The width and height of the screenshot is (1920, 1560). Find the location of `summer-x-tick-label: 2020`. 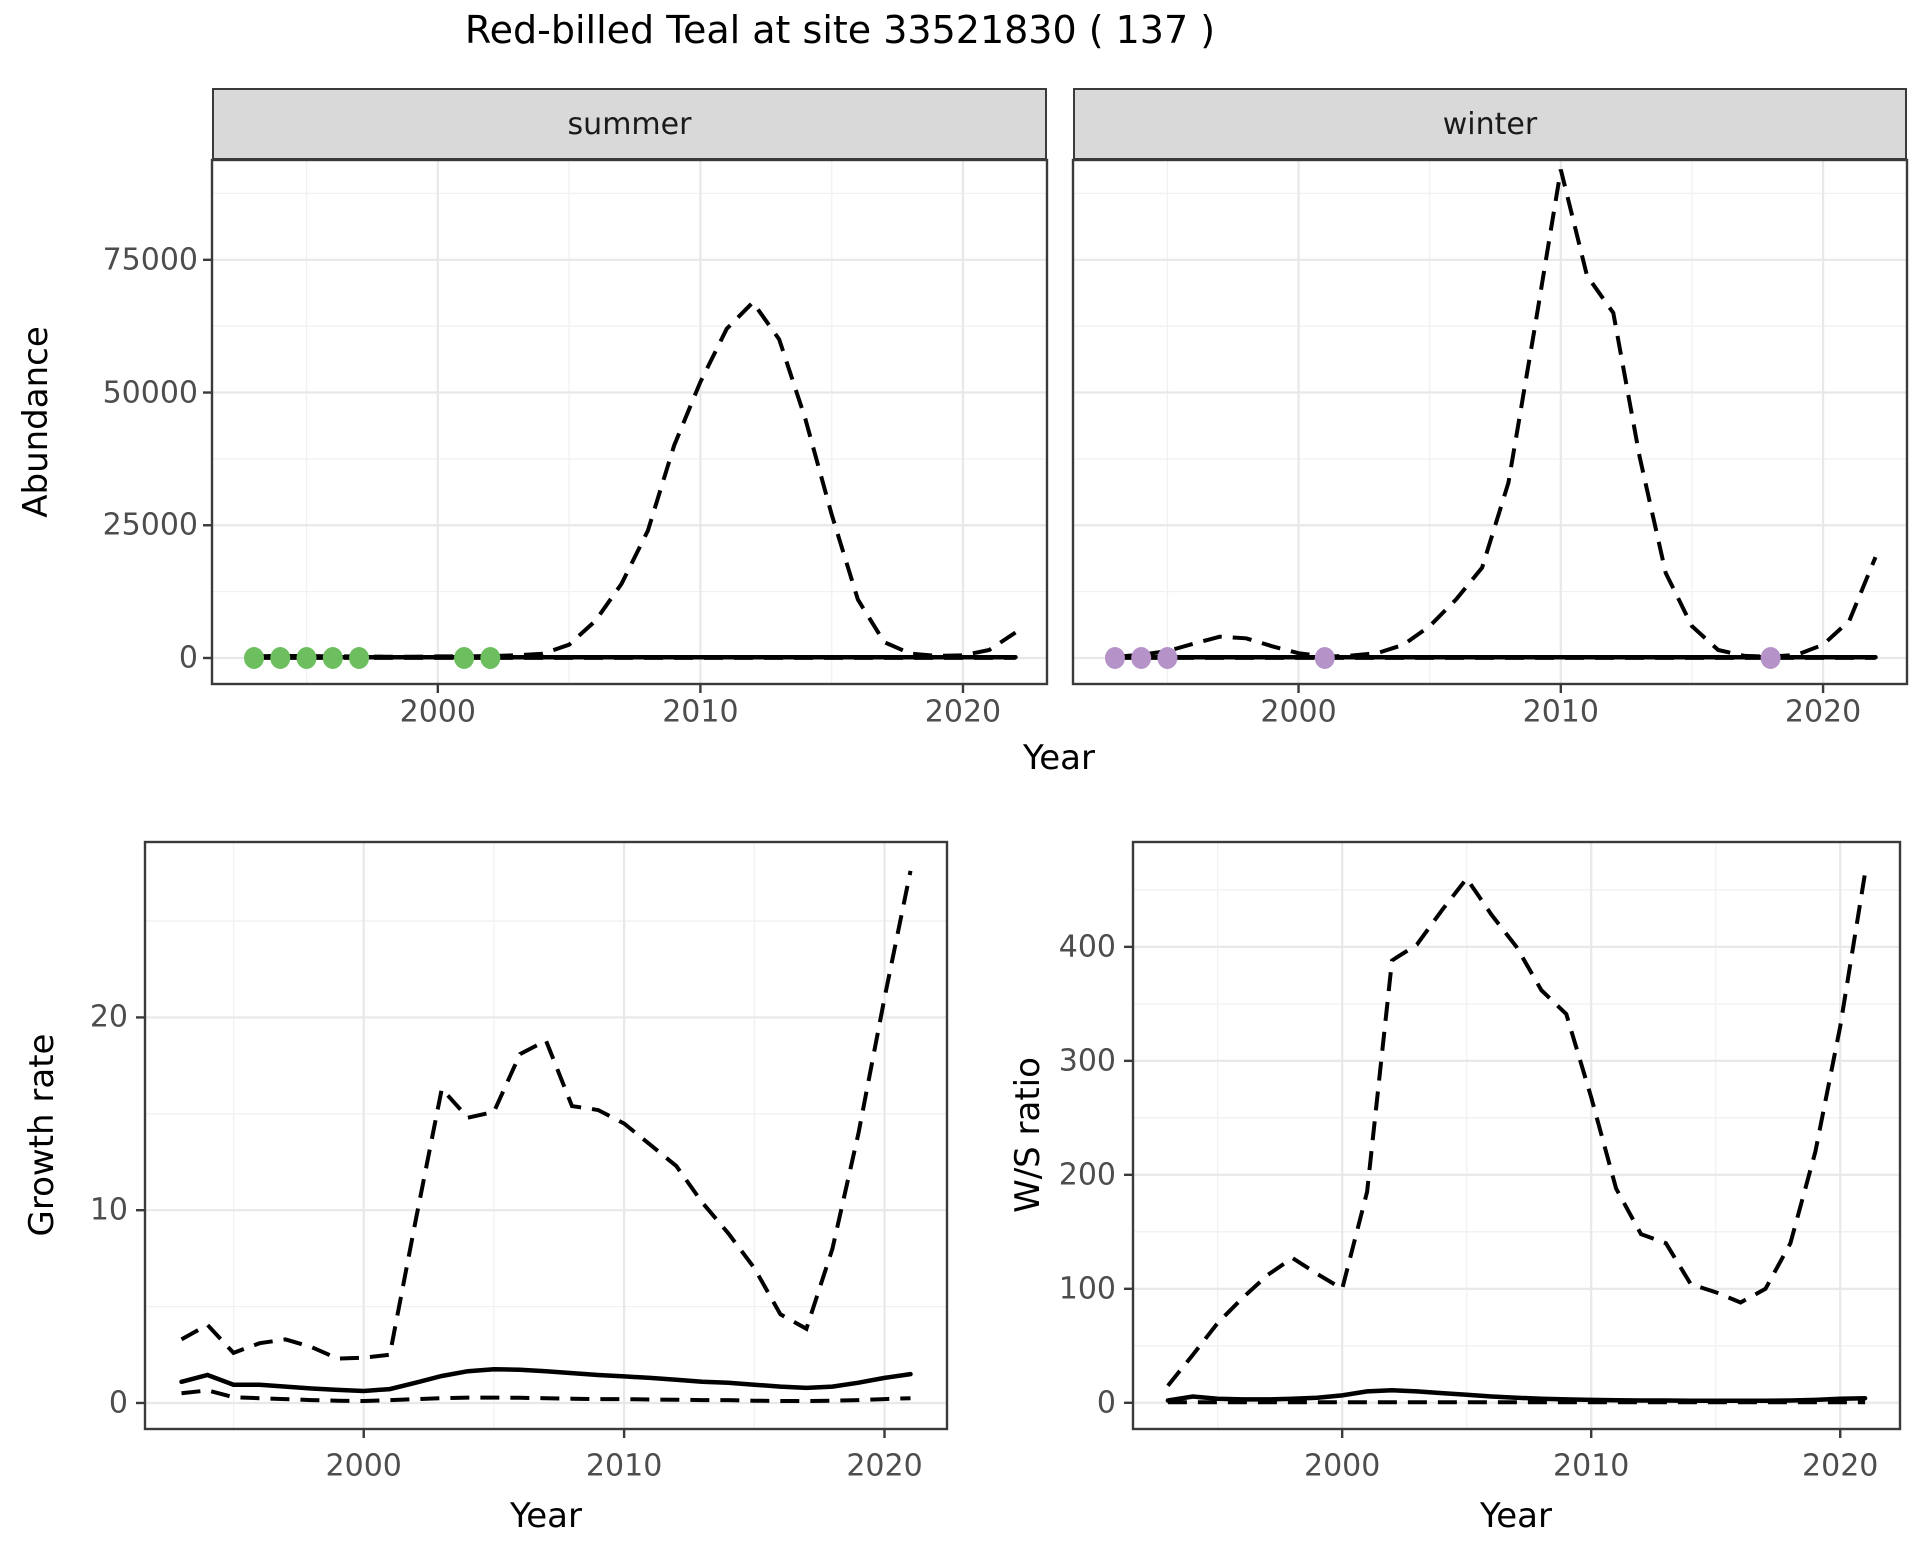

summer-x-tick-label: 2020 is located at coordinates (963, 712).